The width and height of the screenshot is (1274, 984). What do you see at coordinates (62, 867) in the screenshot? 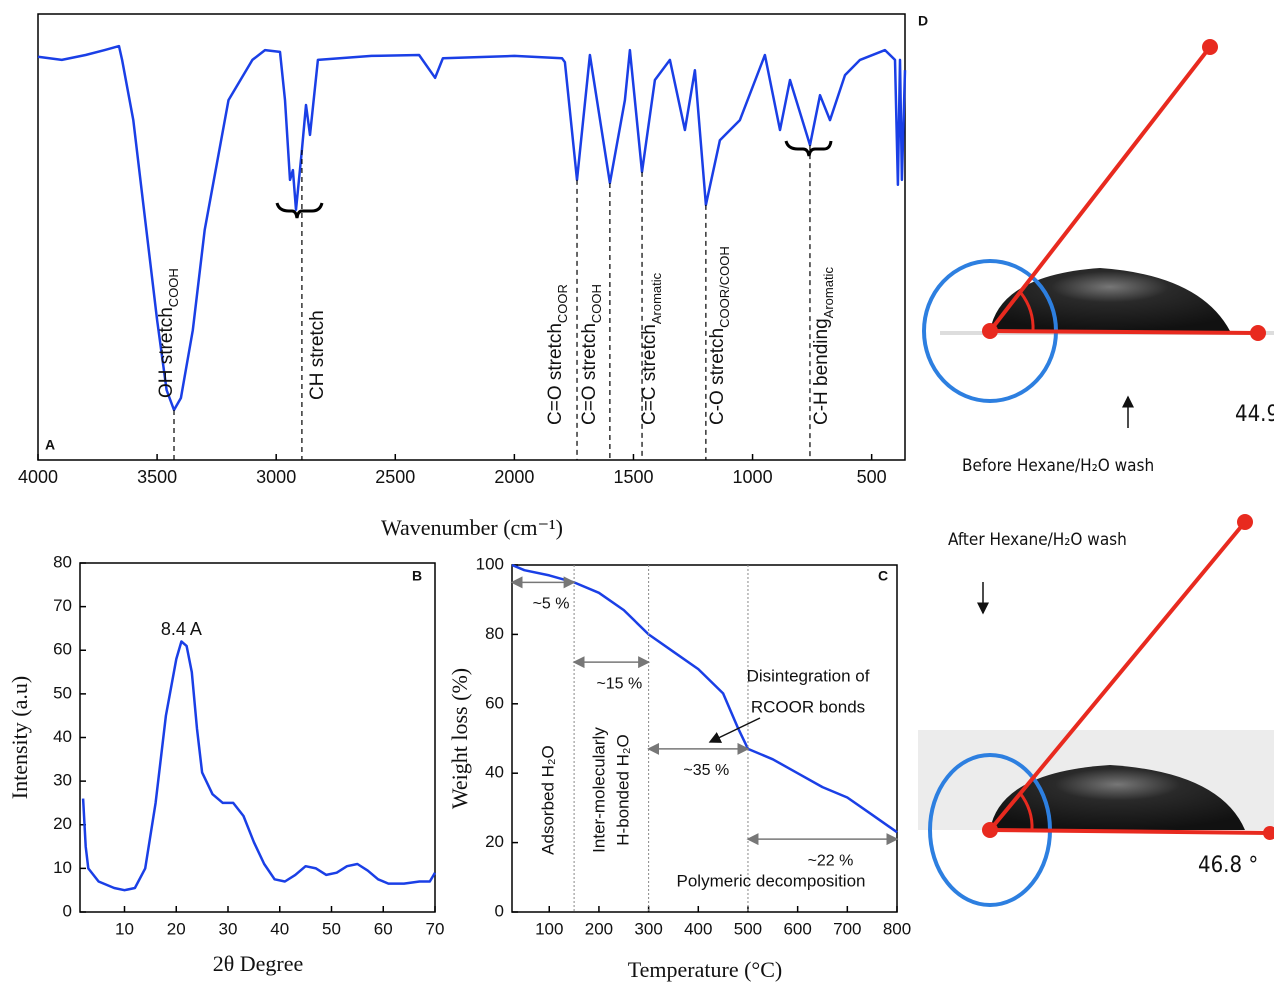
I see `y-tick-label: 10` at bounding box center [62, 867].